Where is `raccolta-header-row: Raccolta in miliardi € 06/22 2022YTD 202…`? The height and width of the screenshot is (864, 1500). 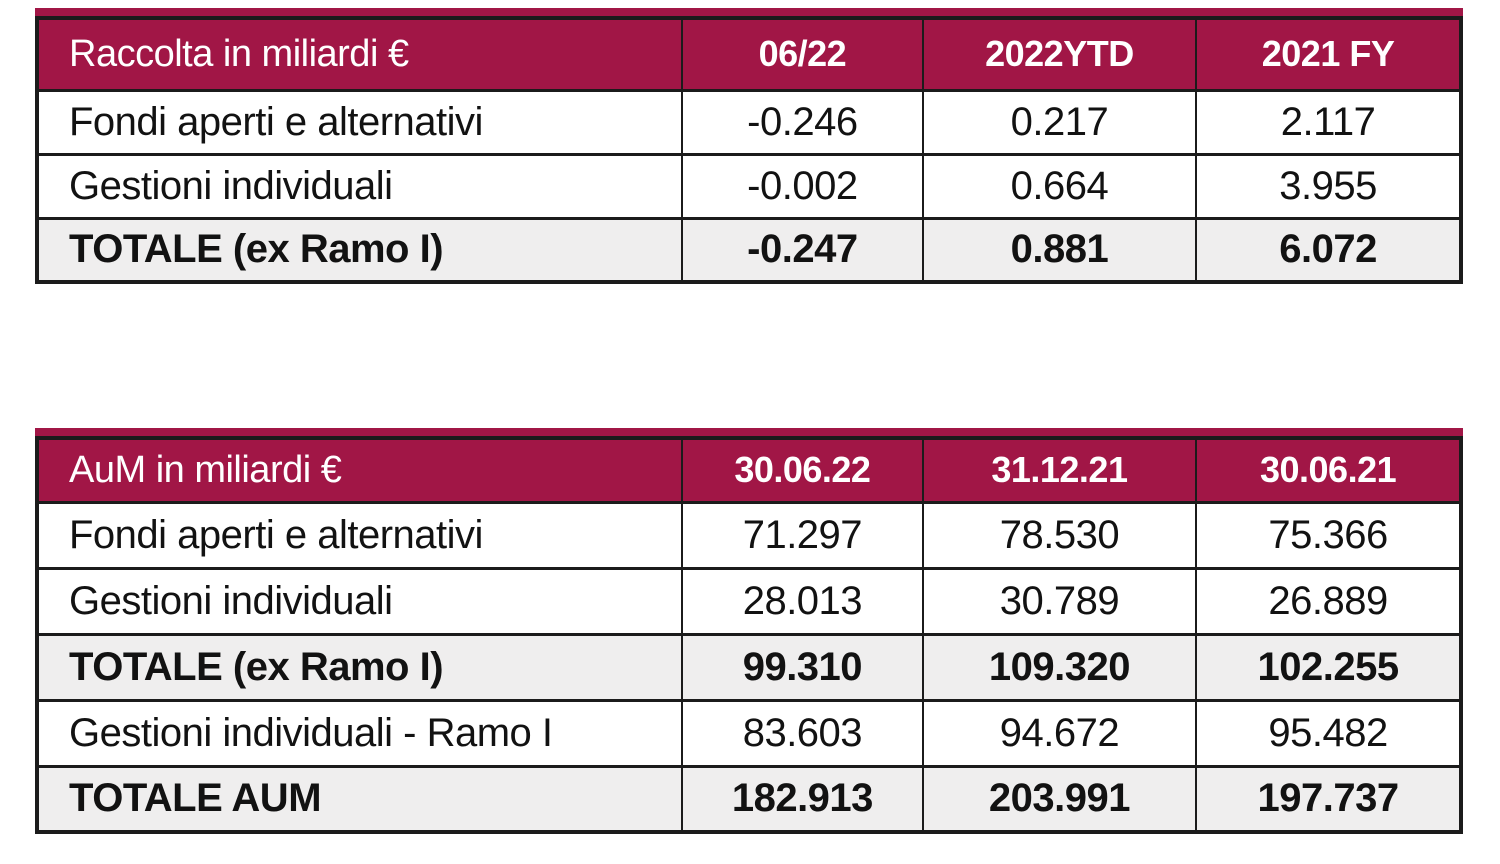 raccolta-header-row: Raccolta in miliardi € 06/22 2022YTD 202… is located at coordinates (748, 54).